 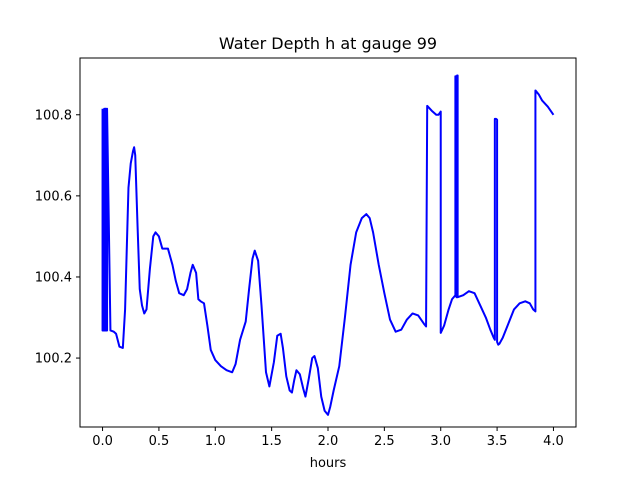 I want to click on y-tick-label: 100.6, so click(x=53, y=196).